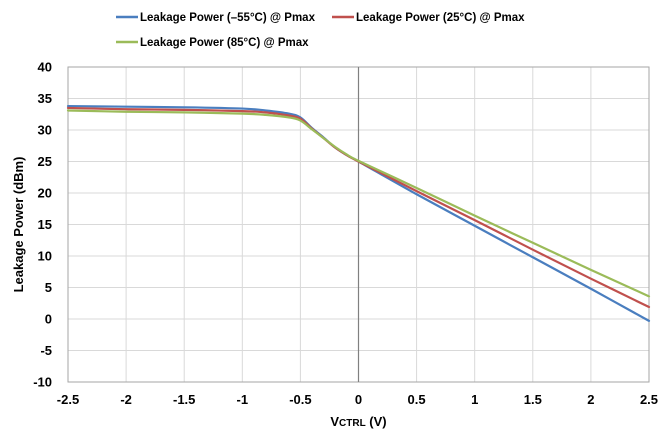 Image resolution: width=661 pixels, height=435 pixels. I want to click on x-tick-labels: -2.5 -2 -1.5 -1 -0.5 0 0.5 1 1.5 2 2.5, so click(357, 399).